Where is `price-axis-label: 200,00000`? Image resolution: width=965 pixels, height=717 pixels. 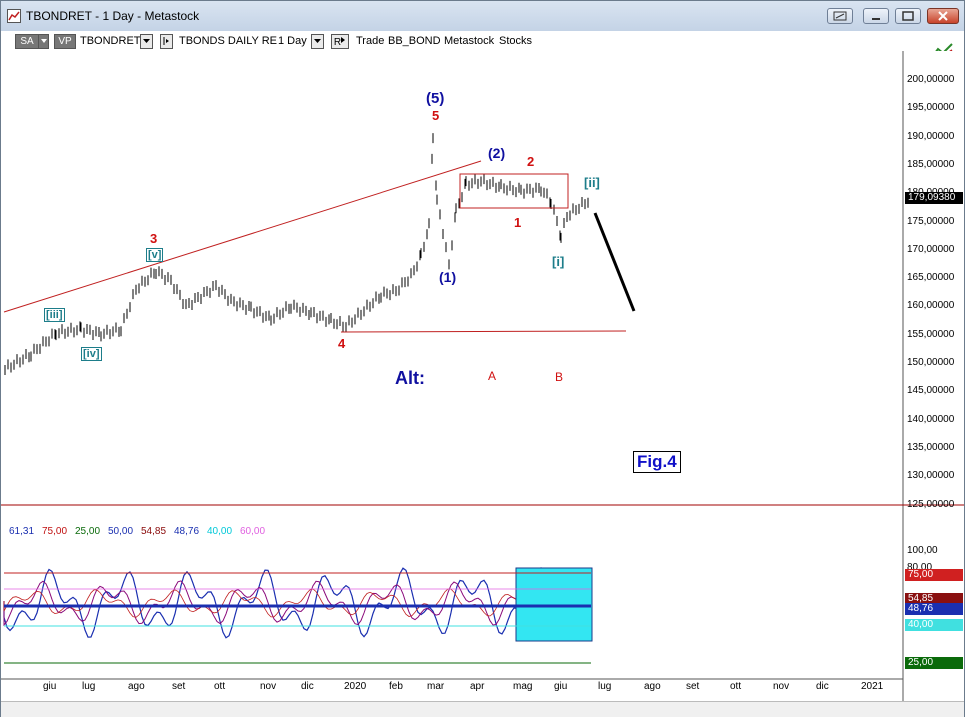 price-axis-label: 200,00000 is located at coordinates (931, 79).